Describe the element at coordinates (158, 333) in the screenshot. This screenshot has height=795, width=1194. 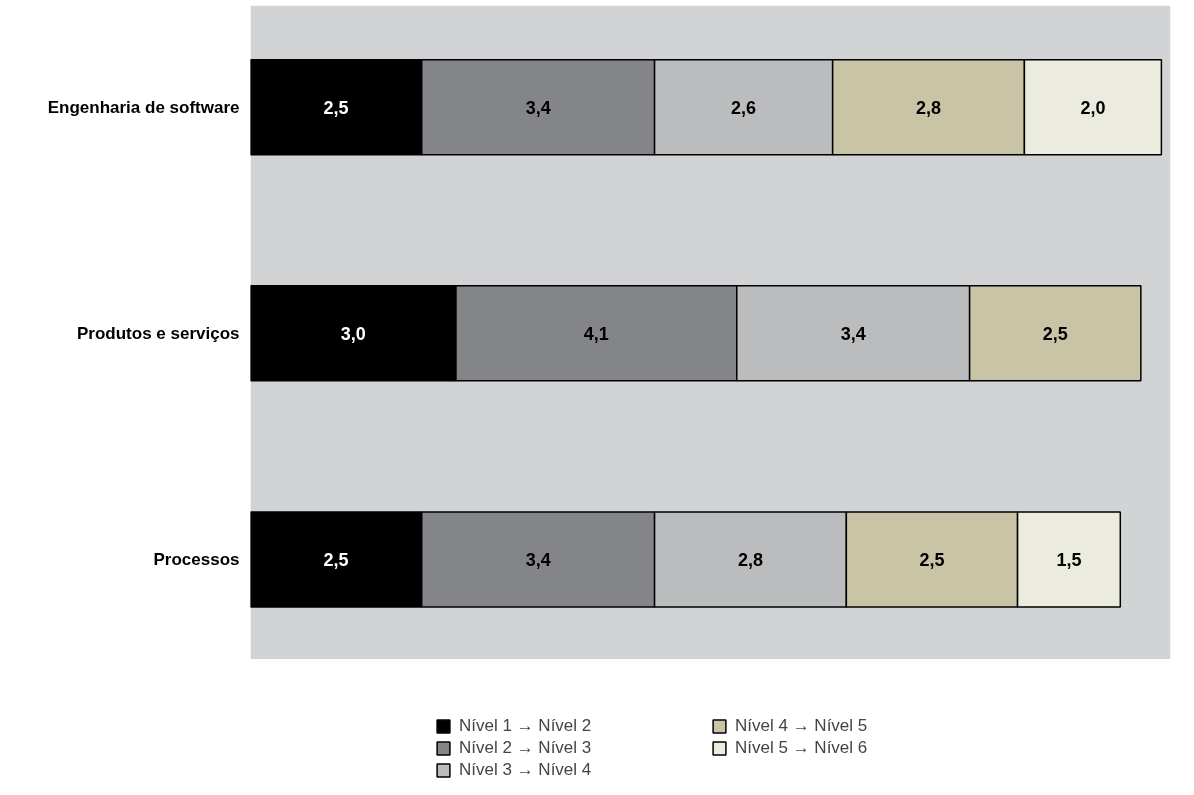
I see `y-tick-label: Produtos e serviços` at that location.